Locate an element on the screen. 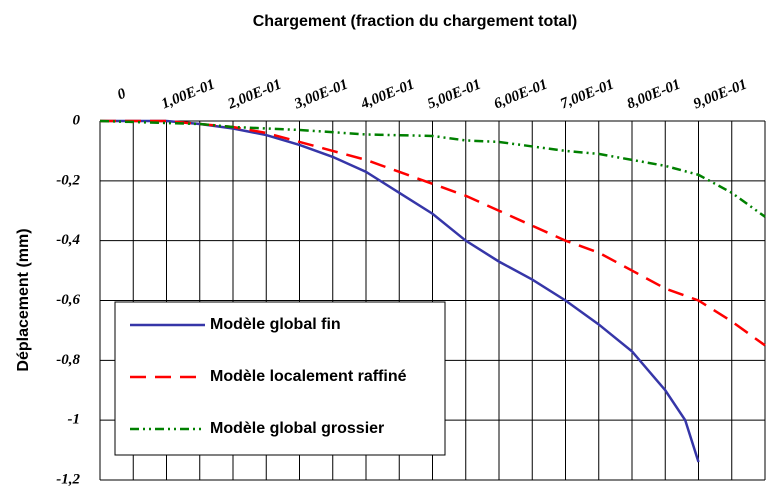  x-tick-label: 5,00E-01 is located at coordinates (454, 95).